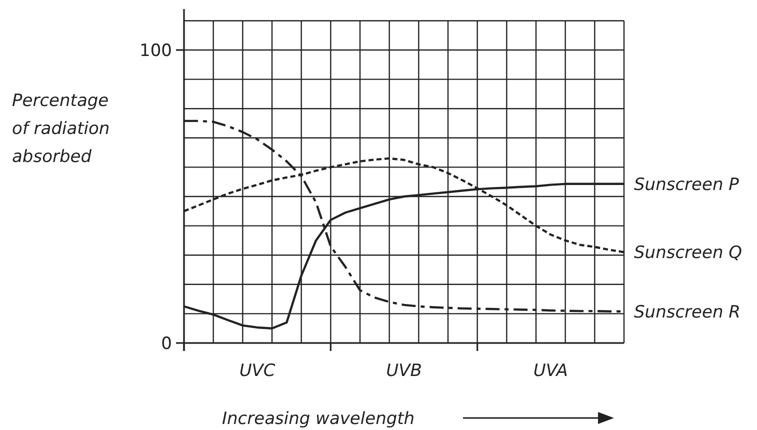 This screenshot has width=757, height=430. What do you see at coordinates (156, 50) in the screenshot?
I see `y-tick-label: 100` at bounding box center [156, 50].